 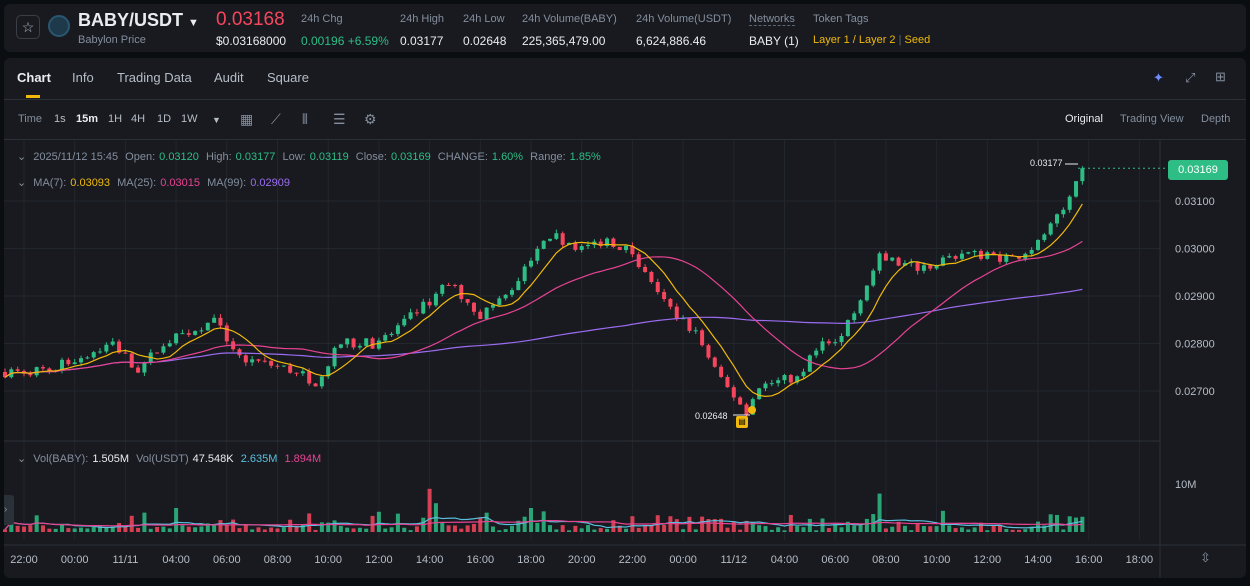 I want to click on more-intervals-dropdown: ▼, so click(x=216, y=120).